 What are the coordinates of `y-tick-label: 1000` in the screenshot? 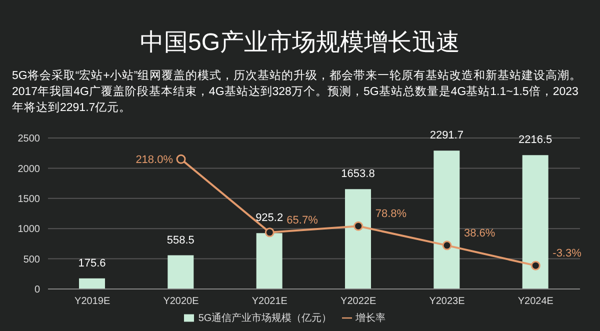 It's located at (29, 230).